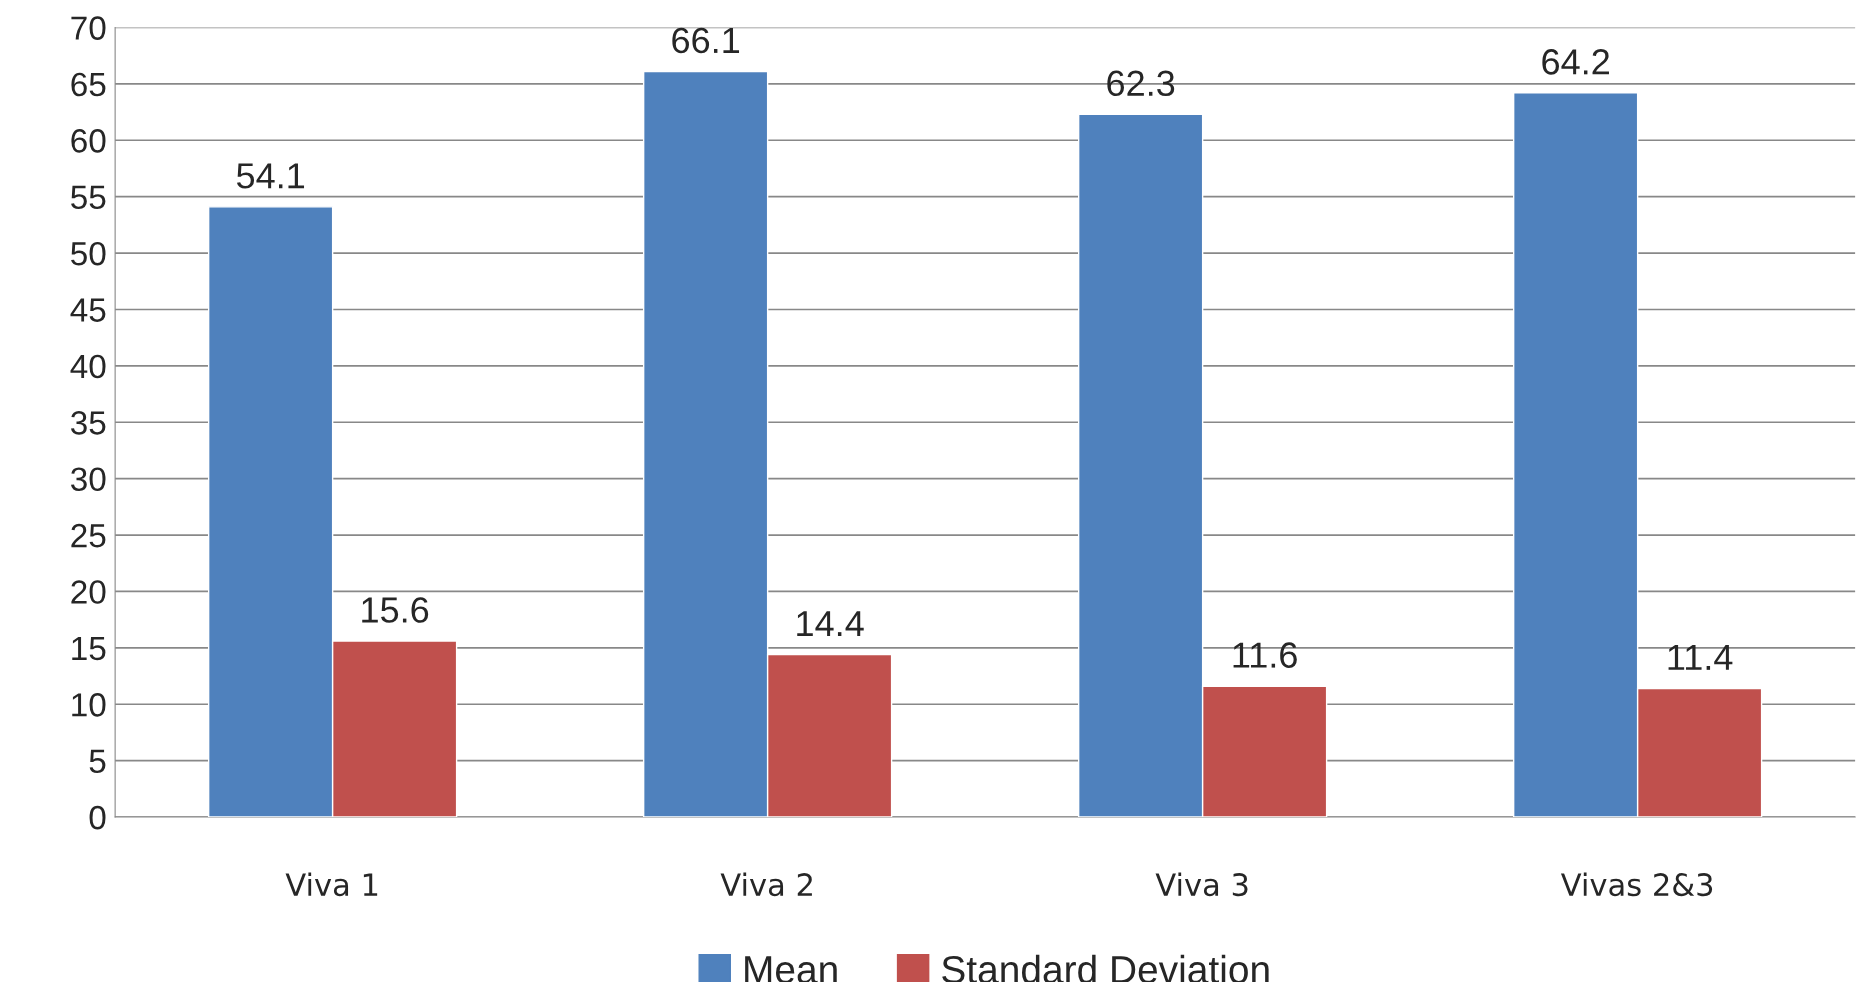 This screenshot has width=1857, height=982. Describe the element at coordinates (1575, 62) in the screenshot. I see `data-label: 64.2` at that location.